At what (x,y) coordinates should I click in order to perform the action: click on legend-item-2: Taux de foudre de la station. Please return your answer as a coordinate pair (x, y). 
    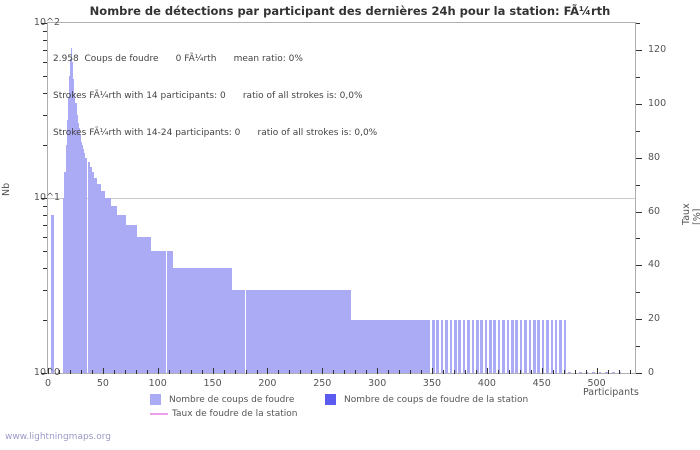
    Looking at the image, I should click on (223, 414).